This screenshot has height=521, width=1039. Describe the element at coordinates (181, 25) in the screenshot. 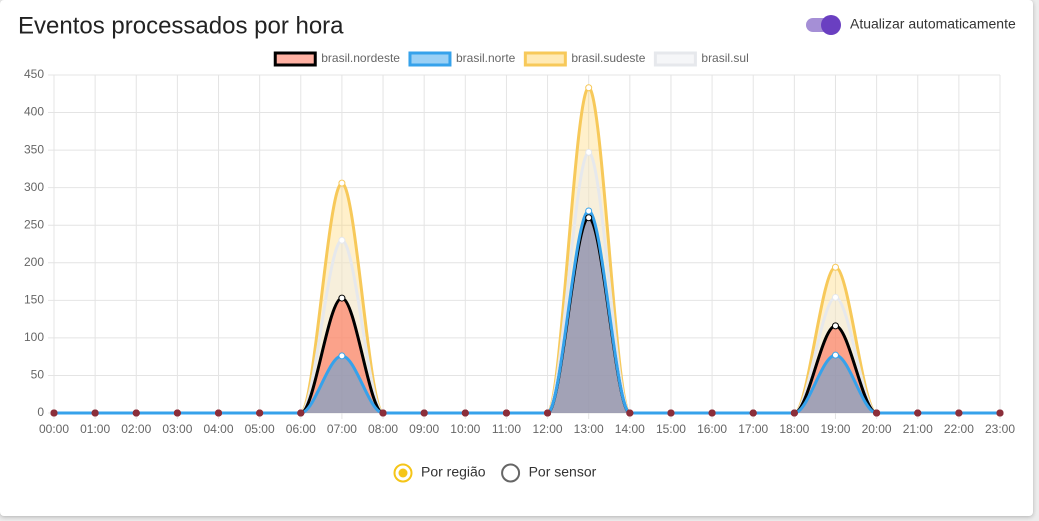

I see `page-title: Eventos processados por hora` at that location.